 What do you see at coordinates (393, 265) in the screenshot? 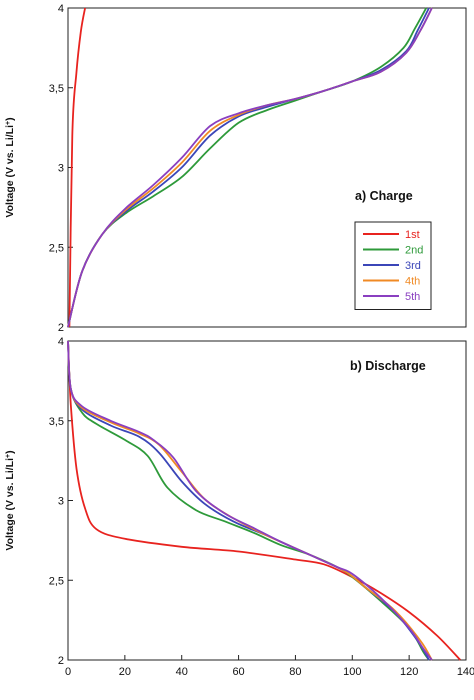
I see `legend: 1st 2nd 3rd 4th 5th` at bounding box center [393, 265].